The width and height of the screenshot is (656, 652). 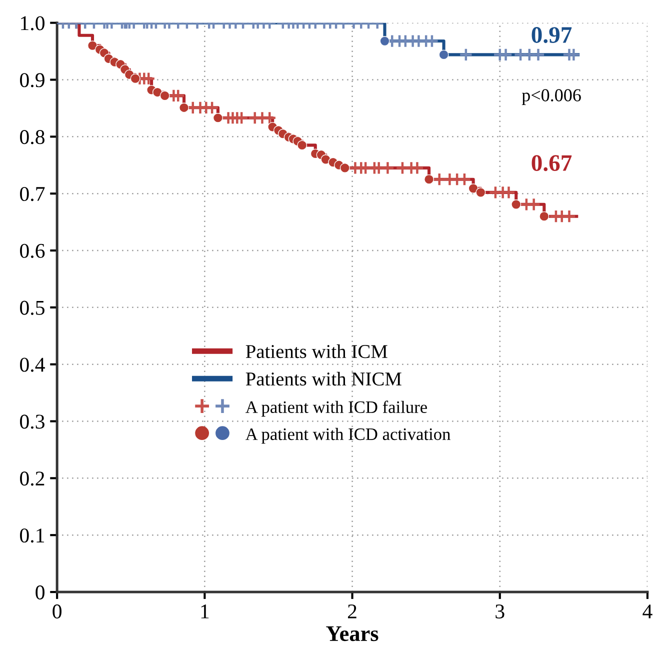 I want to click on annotation: p<0.006, so click(x=551, y=97).